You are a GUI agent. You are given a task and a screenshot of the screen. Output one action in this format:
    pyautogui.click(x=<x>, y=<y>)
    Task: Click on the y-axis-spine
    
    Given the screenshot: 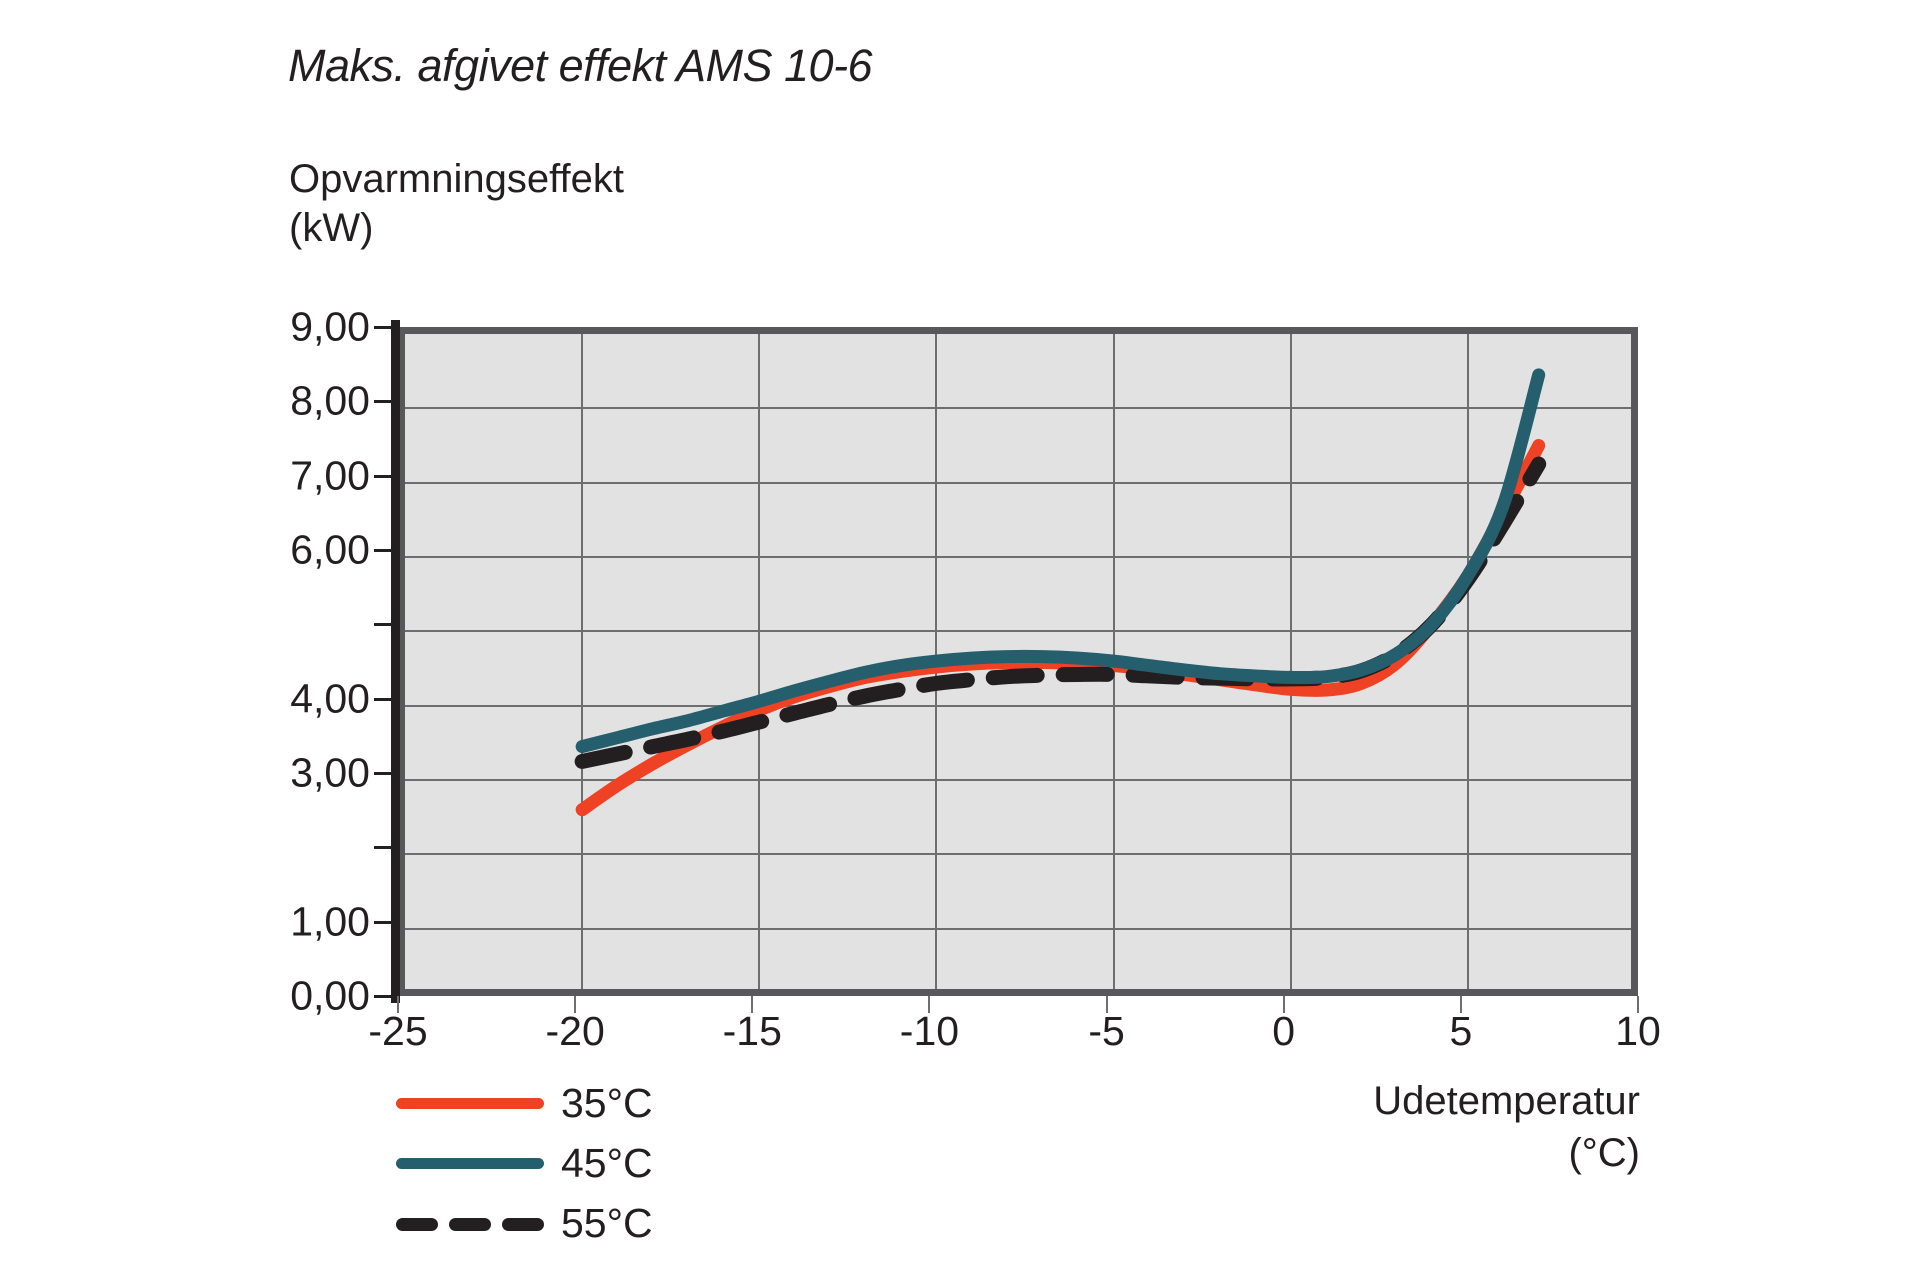 What is the action you would take?
    pyautogui.click(x=395, y=661)
    